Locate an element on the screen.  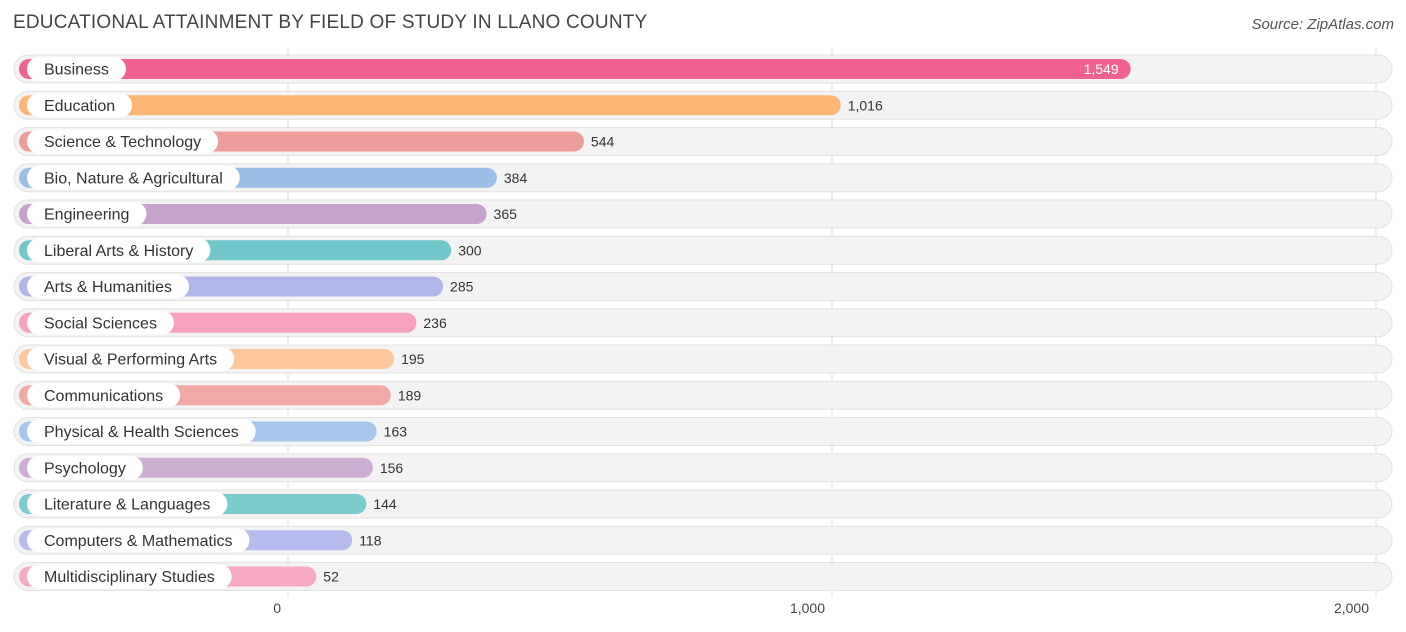
bar-row: Visual & Performing Arts 195 is located at coordinates (703, 359).